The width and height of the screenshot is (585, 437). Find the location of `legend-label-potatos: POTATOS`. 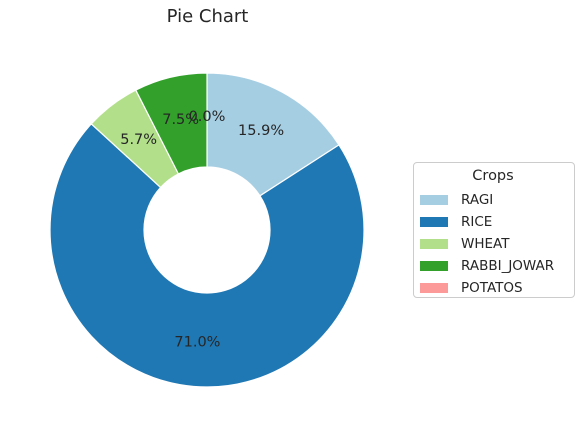

legend-label-potatos: POTATOS is located at coordinates (492, 288).